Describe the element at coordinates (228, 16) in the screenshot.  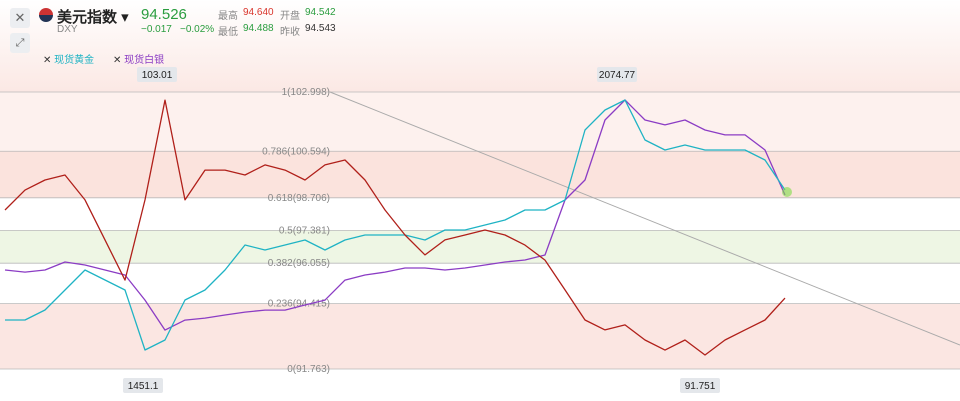
I see `high-label: 最高` at that location.